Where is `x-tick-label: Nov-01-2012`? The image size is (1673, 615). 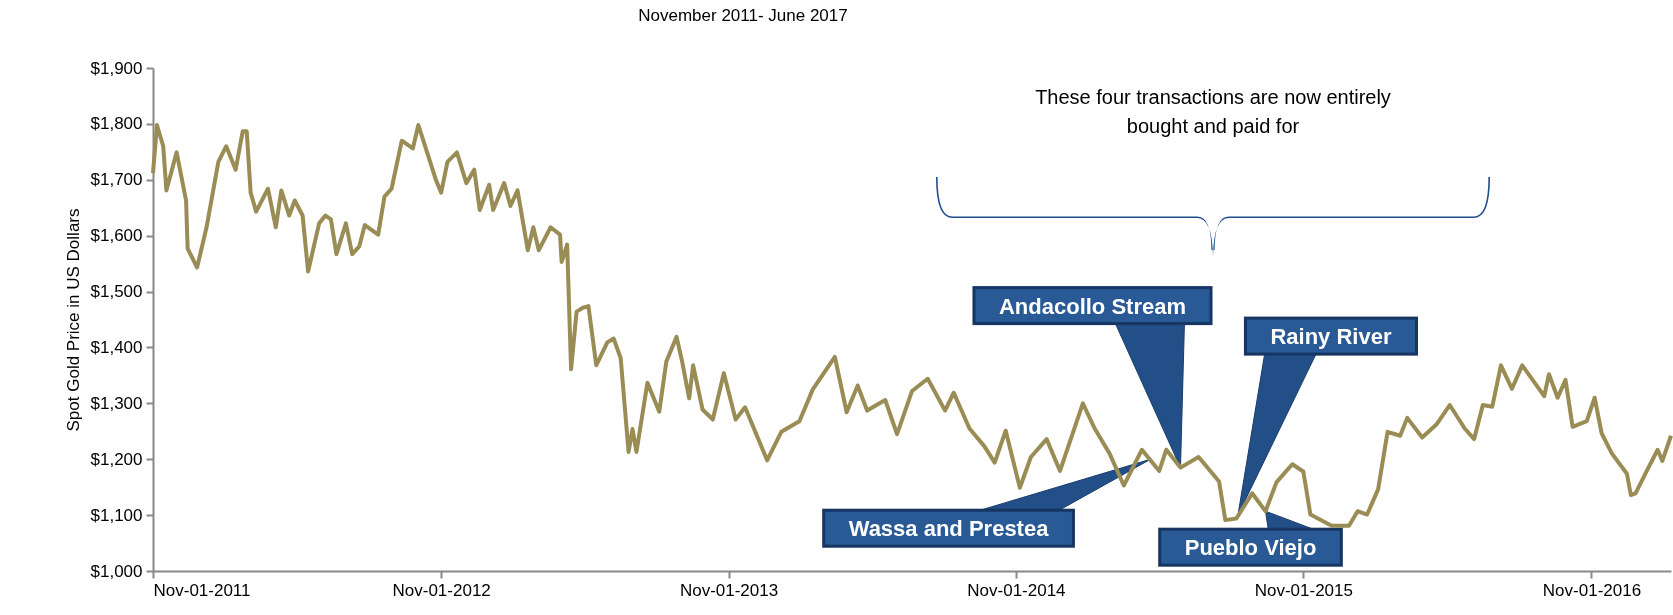 x-tick-label: Nov-01-2012 is located at coordinates (441, 590).